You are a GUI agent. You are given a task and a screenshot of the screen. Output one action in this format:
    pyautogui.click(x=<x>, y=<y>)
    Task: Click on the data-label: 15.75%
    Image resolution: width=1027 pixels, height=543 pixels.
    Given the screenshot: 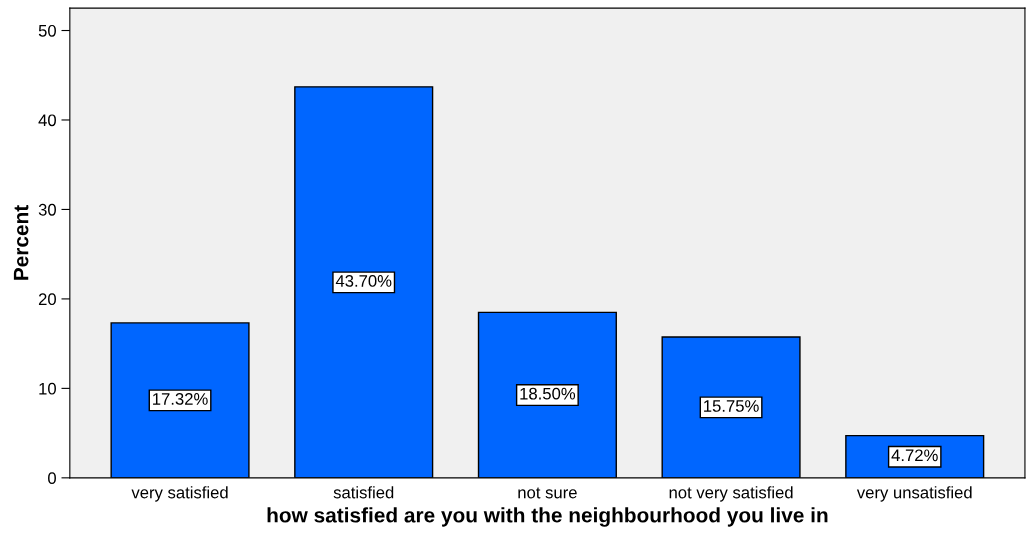 What is the action you would take?
    pyautogui.click(x=731, y=406)
    